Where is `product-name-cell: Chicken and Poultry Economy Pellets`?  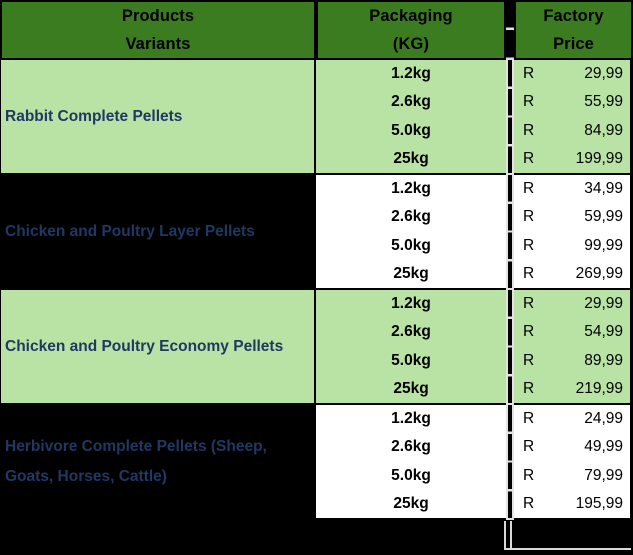
product-name-cell: Chicken and Poultry Economy Pellets is located at coordinates (158, 347).